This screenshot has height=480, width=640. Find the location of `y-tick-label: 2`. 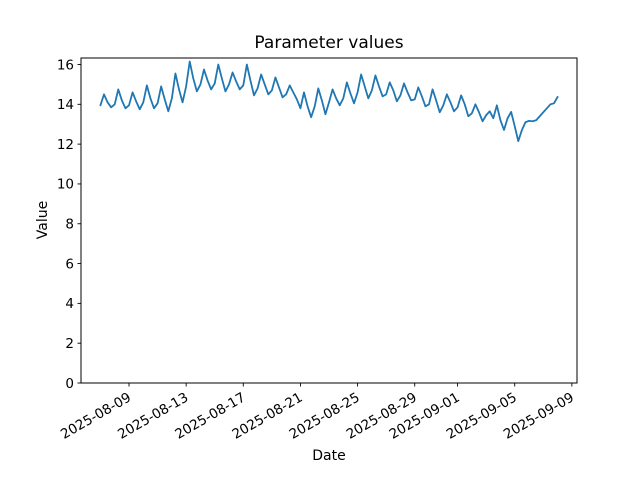

y-tick-label: 2 is located at coordinates (69, 344).